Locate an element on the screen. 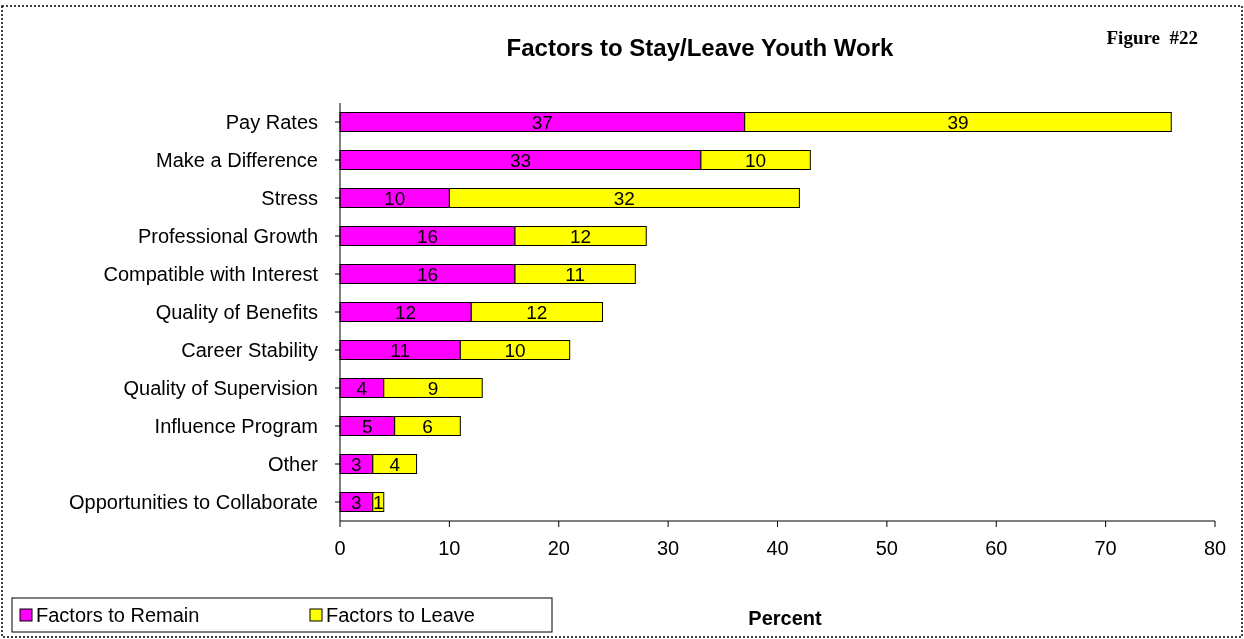 The width and height of the screenshot is (1244, 639). x-tick-label: 20 is located at coordinates (558, 548).